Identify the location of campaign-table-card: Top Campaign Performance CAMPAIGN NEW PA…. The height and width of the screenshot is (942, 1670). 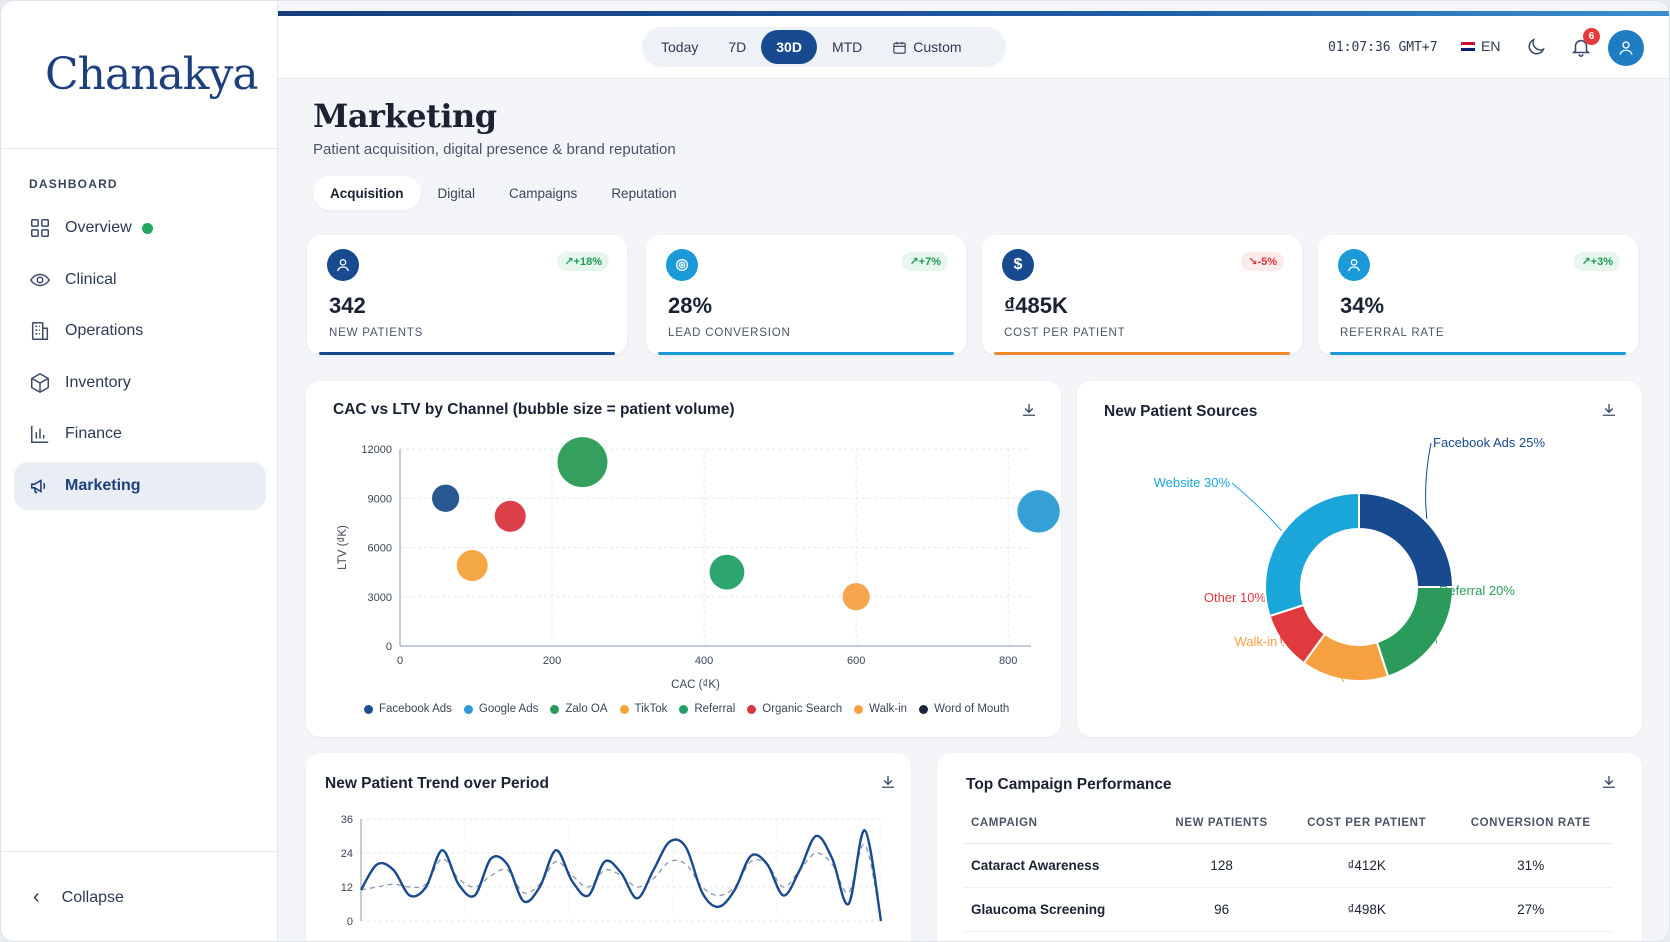
(1289, 847).